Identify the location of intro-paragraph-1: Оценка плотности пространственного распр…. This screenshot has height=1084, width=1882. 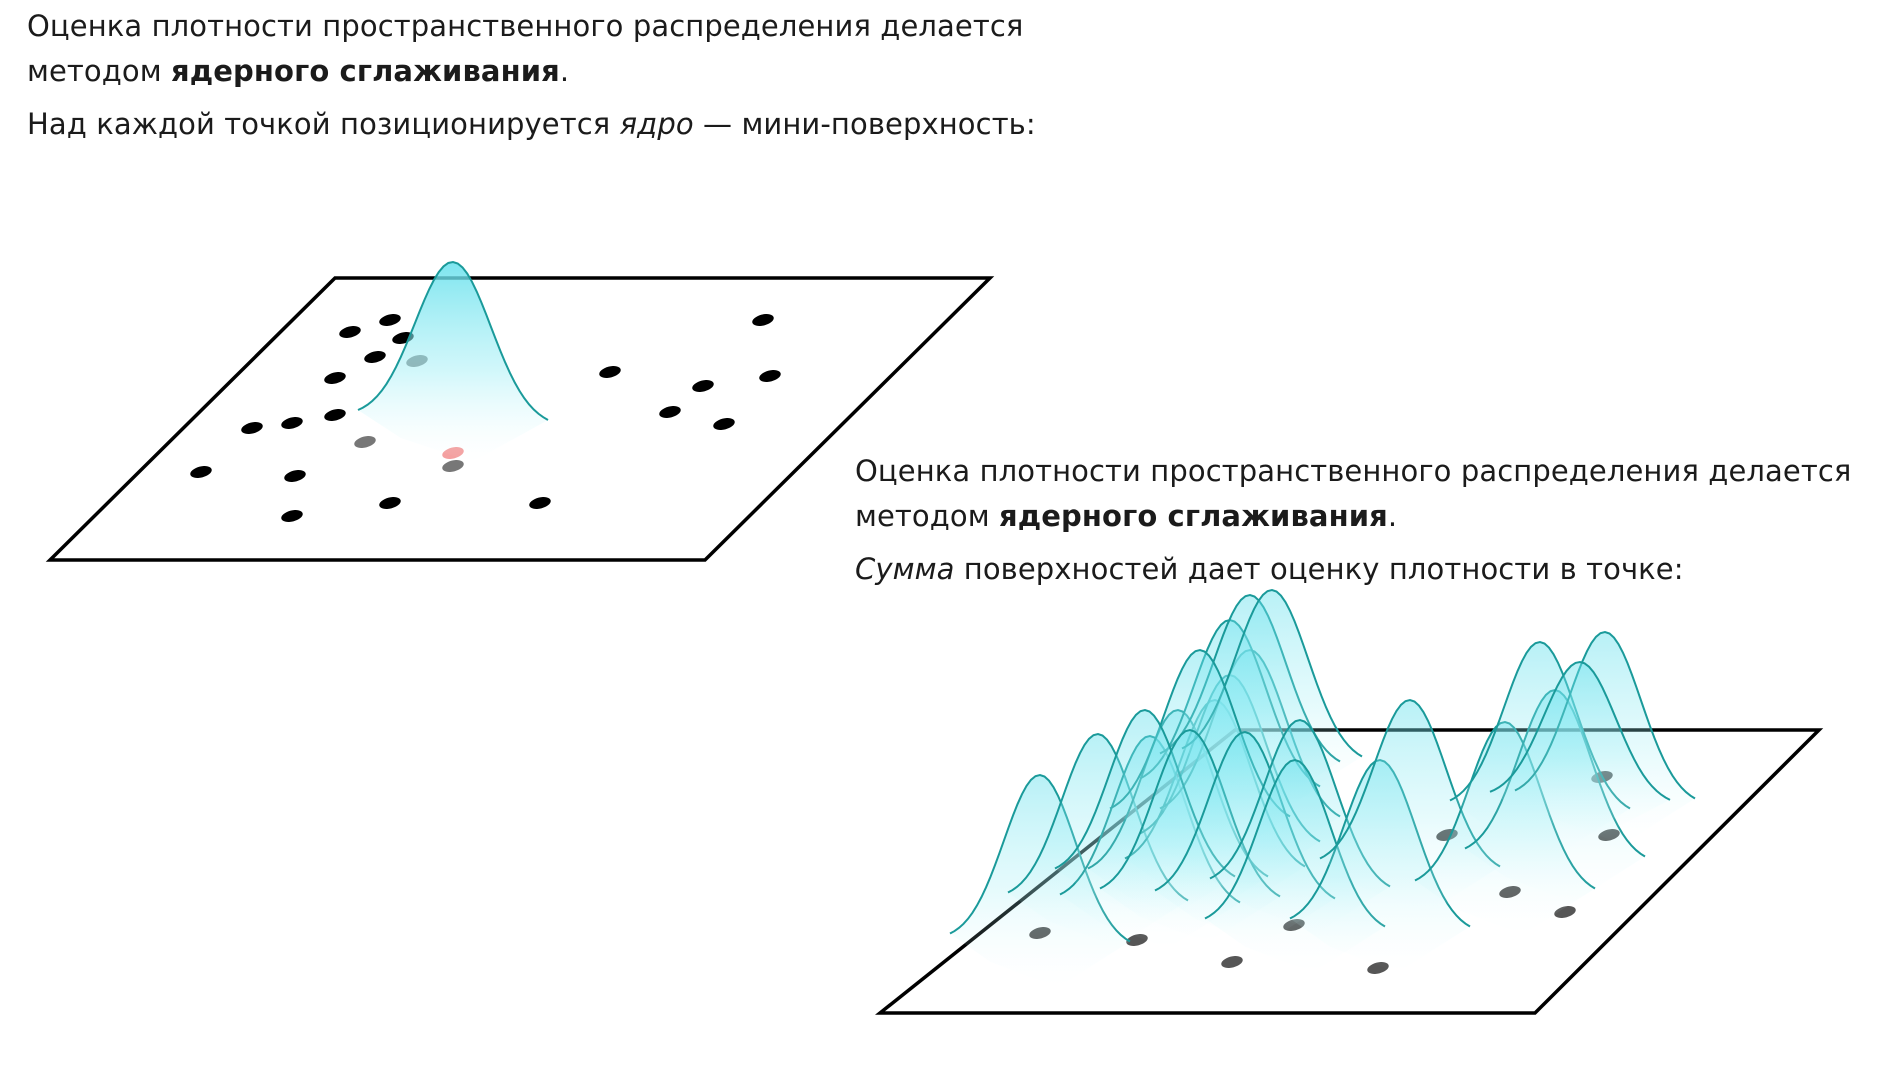
(577, 49).